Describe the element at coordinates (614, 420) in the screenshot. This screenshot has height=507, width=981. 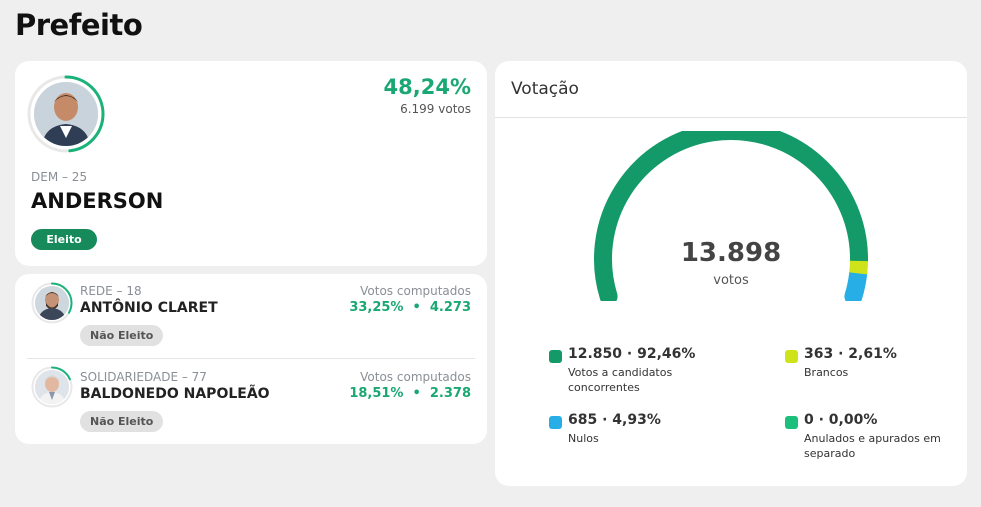
I see `legend-value: 685 · 4,93%` at that location.